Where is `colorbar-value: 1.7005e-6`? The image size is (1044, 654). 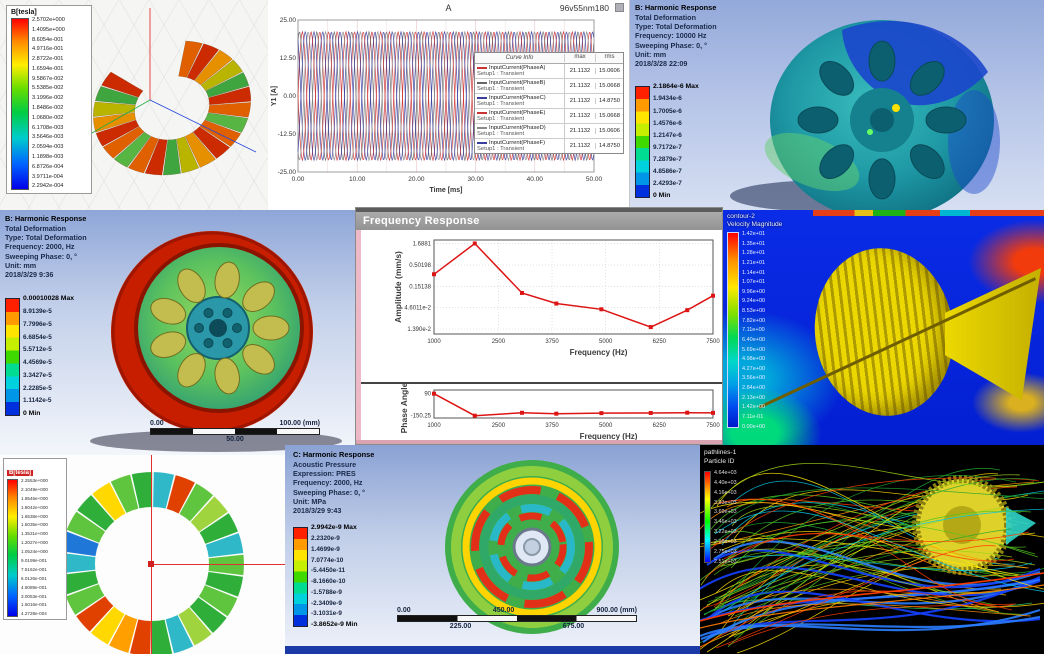 colorbar-value: 1.7005e-6 is located at coordinates (667, 111).